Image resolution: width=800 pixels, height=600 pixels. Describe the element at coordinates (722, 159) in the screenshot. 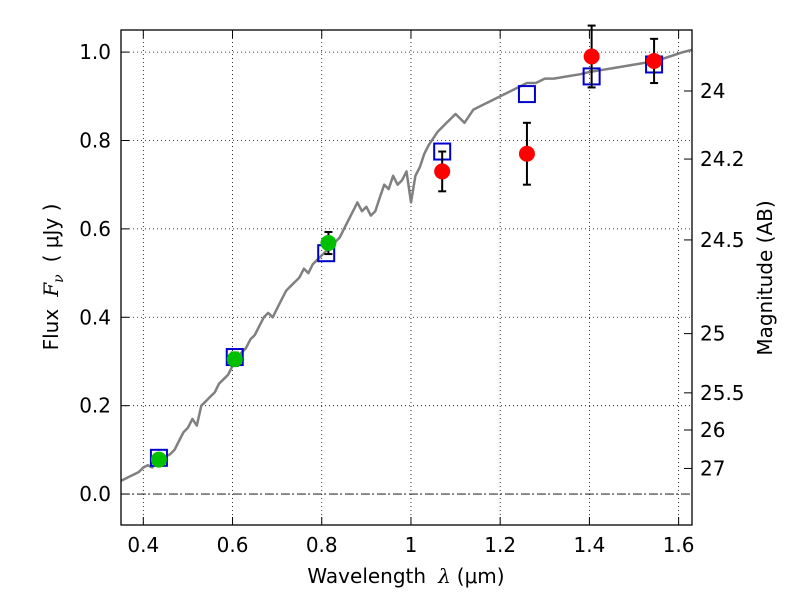

I see `y2-tick-label: 24.2` at that location.